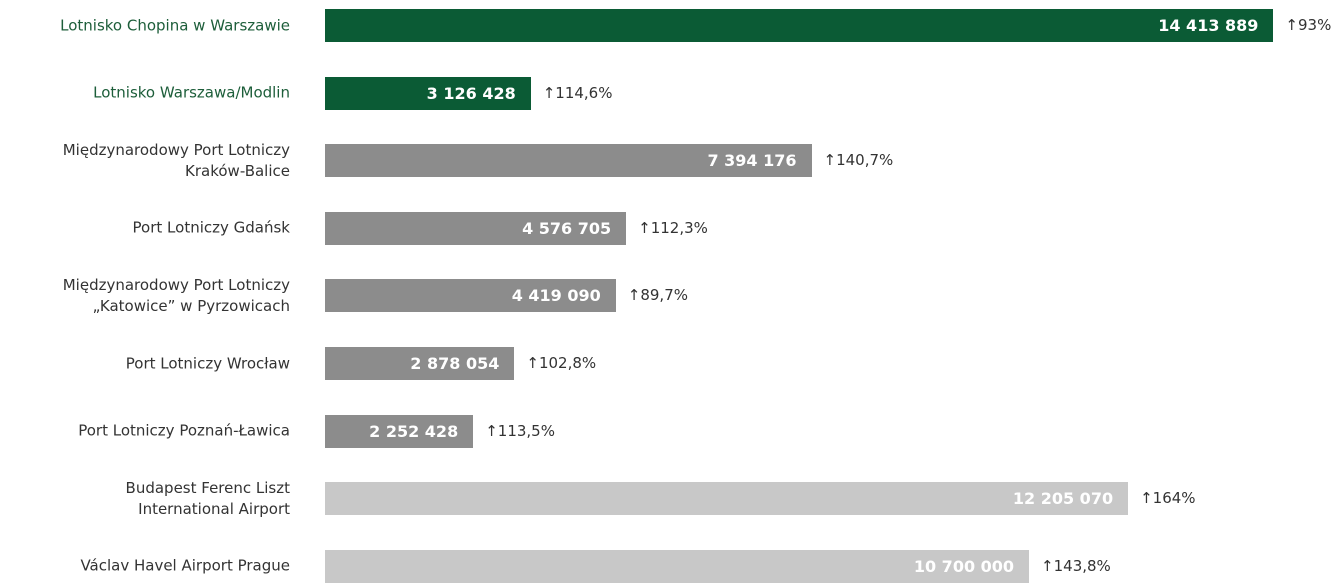 This screenshot has height=583, width=1334. I want to click on value-label: 14 413 889, so click(1208, 25).